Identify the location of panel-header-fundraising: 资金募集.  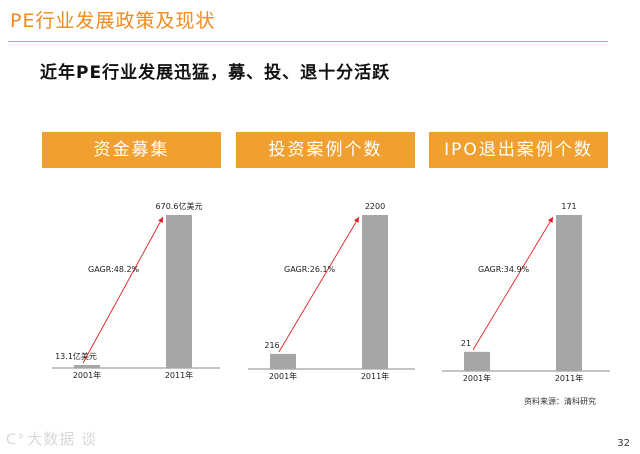
(131, 150).